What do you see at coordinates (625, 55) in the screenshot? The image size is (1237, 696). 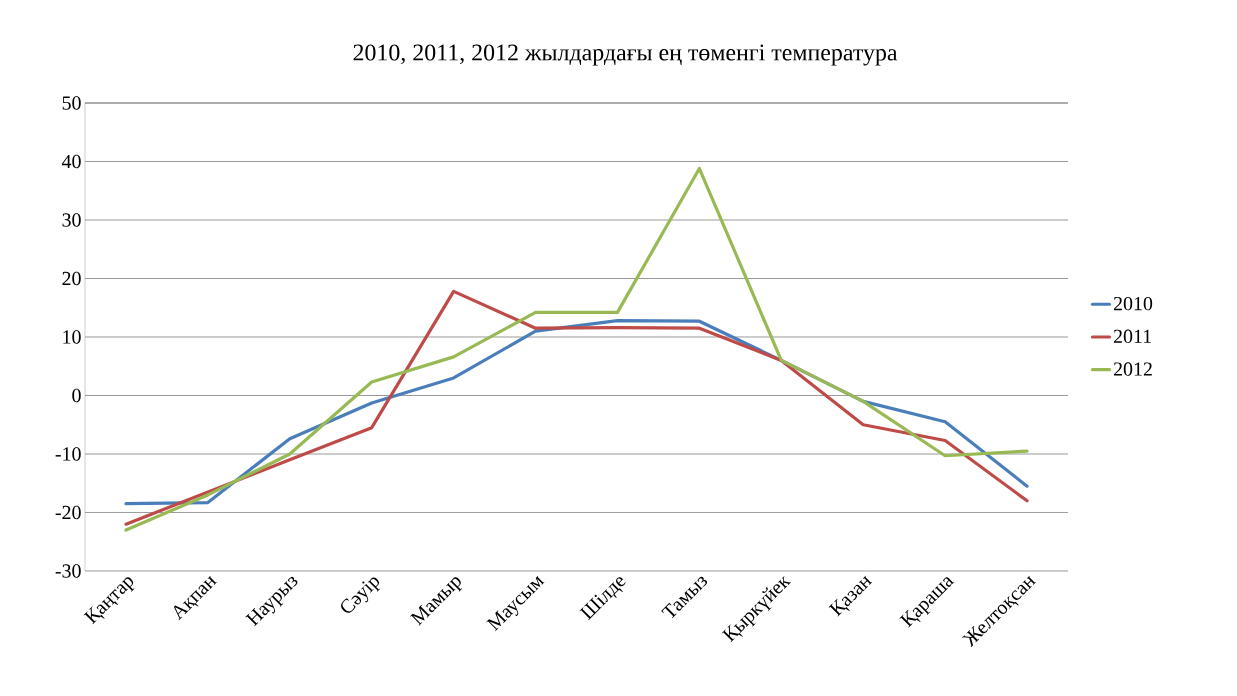 I see `chart-title: 2010, 2011, 2012 жылдардағы ең төменгі температура` at bounding box center [625, 55].